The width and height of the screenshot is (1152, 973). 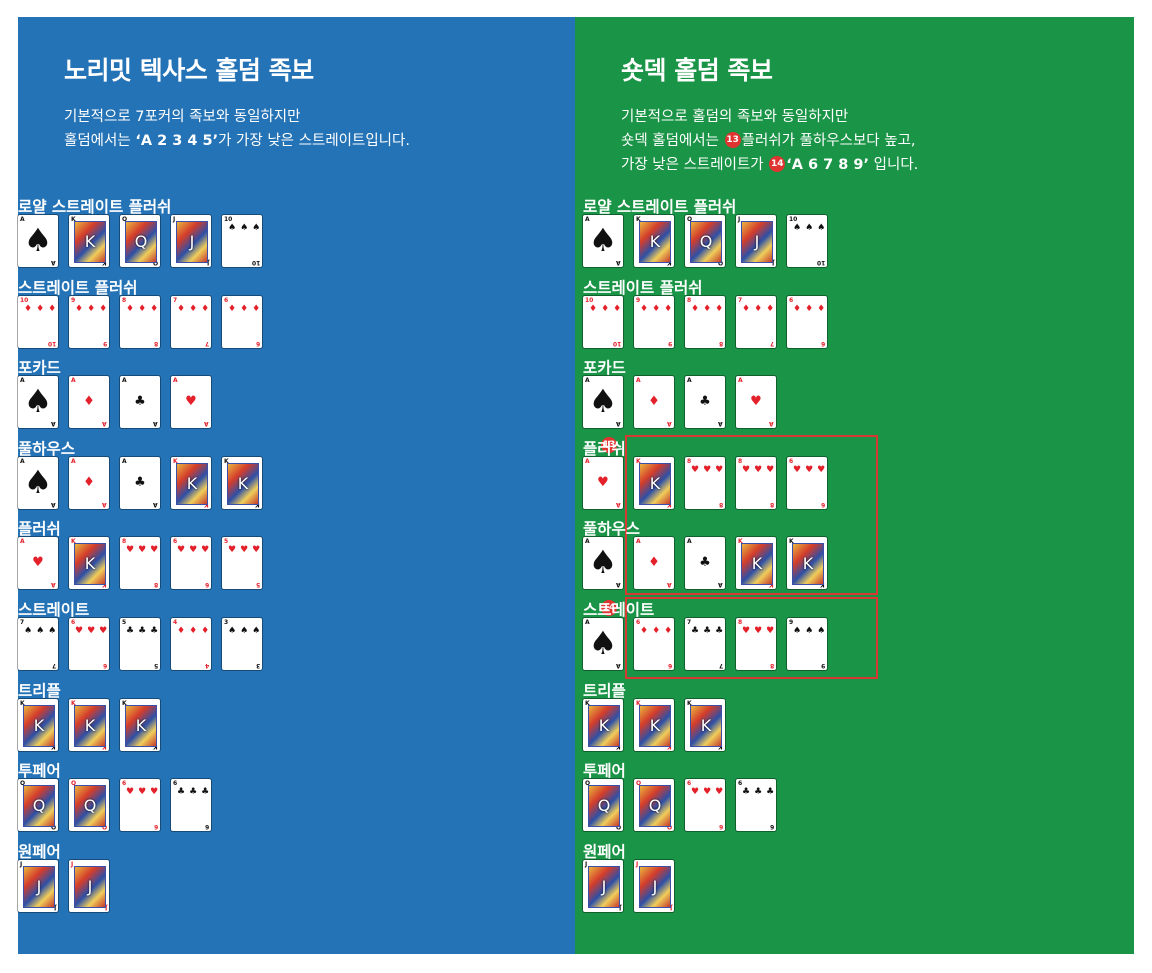 I want to click on card-suit-pips: ♦♦♦♦♦♦♦, so click(x=194, y=308).